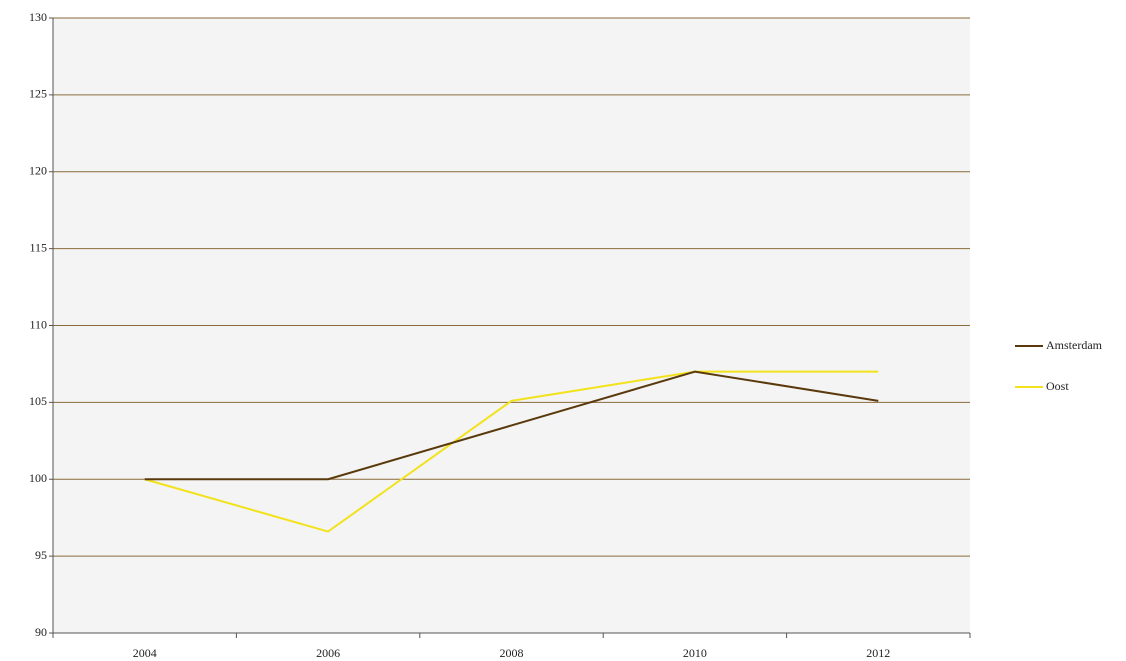 This screenshot has height=661, width=1126. Describe the element at coordinates (38, 478) in the screenshot. I see `y-tick-label: 100` at that location.